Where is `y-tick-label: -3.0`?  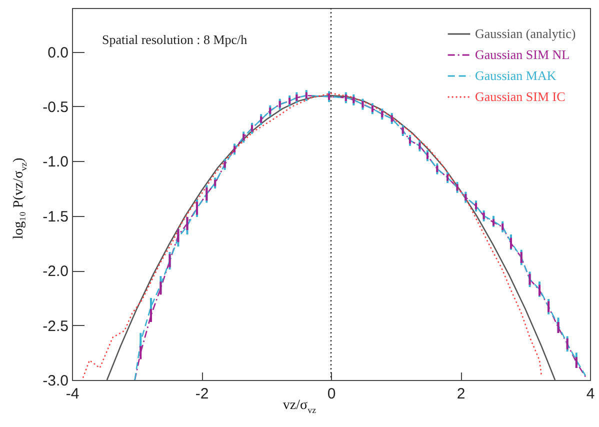
y-tick-label: -3.0 is located at coordinates (55, 381).